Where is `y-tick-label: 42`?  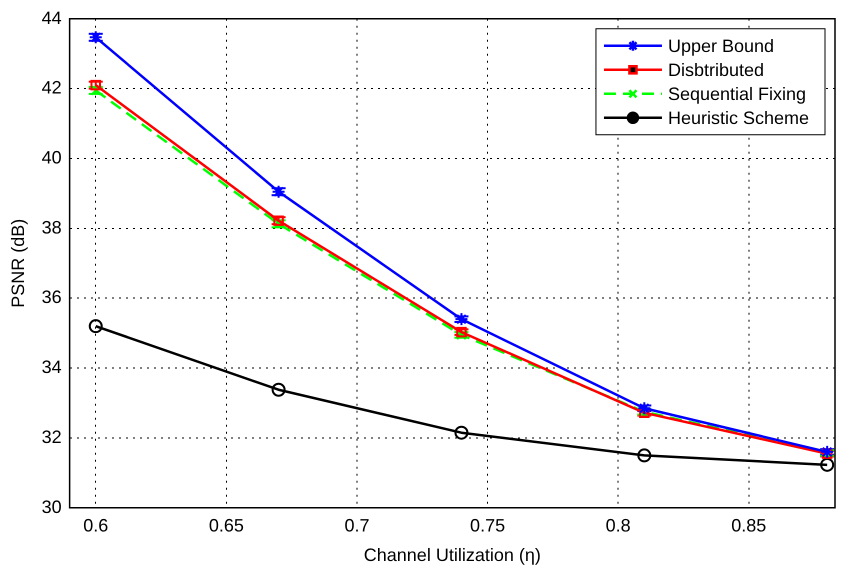 y-tick-label: 42 is located at coordinates (52, 88).